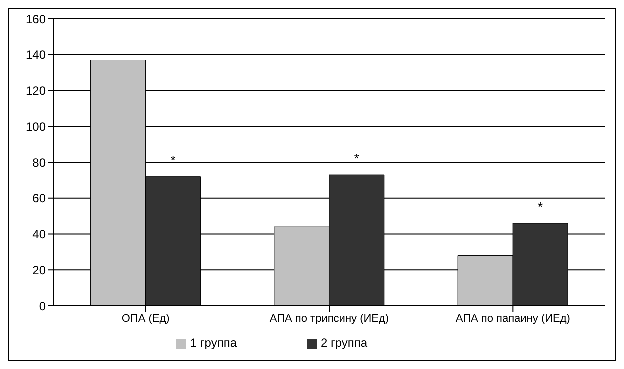 This screenshot has width=624, height=369. Describe the element at coordinates (39, 270) in the screenshot. I see `y-tick-label: 20` at that location.